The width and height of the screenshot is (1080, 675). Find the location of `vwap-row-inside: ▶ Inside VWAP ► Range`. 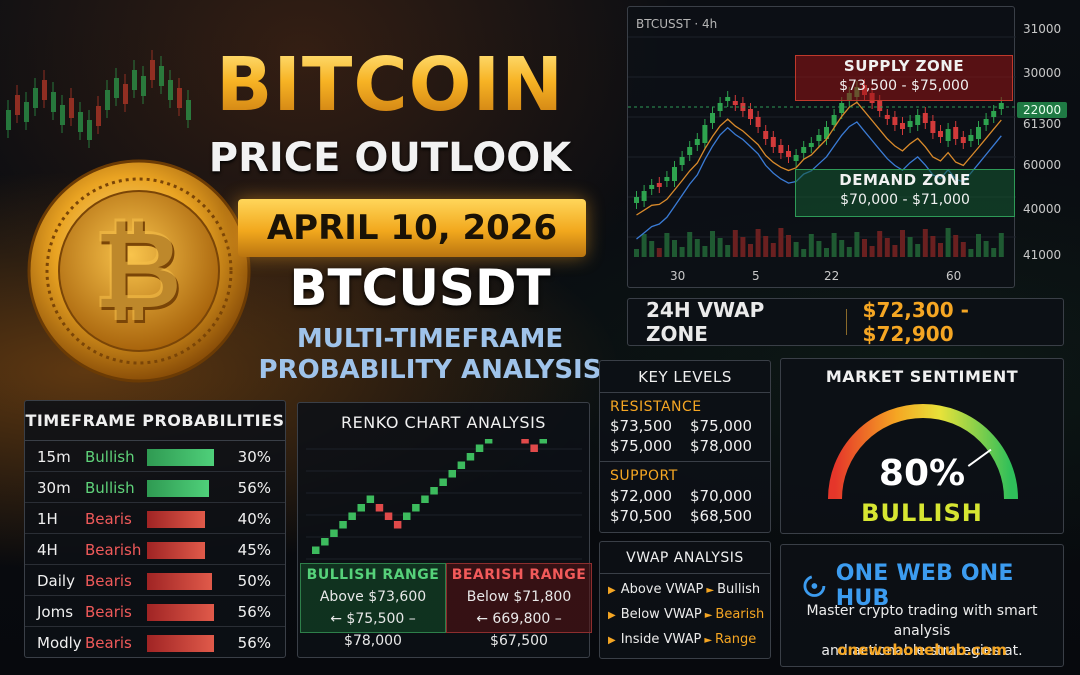

vwap-row-inside: ▶ Inside VWAP ► Range is located at coordinates (682, 639).